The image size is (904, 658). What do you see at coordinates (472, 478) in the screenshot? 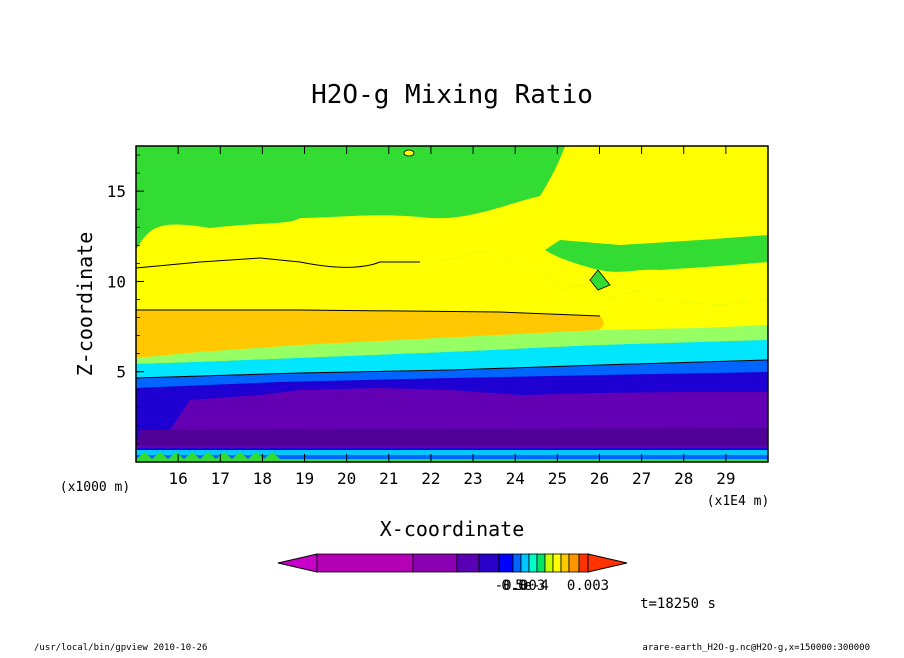
I see `x-tick-label: 23` at bounding box center [472, 478].